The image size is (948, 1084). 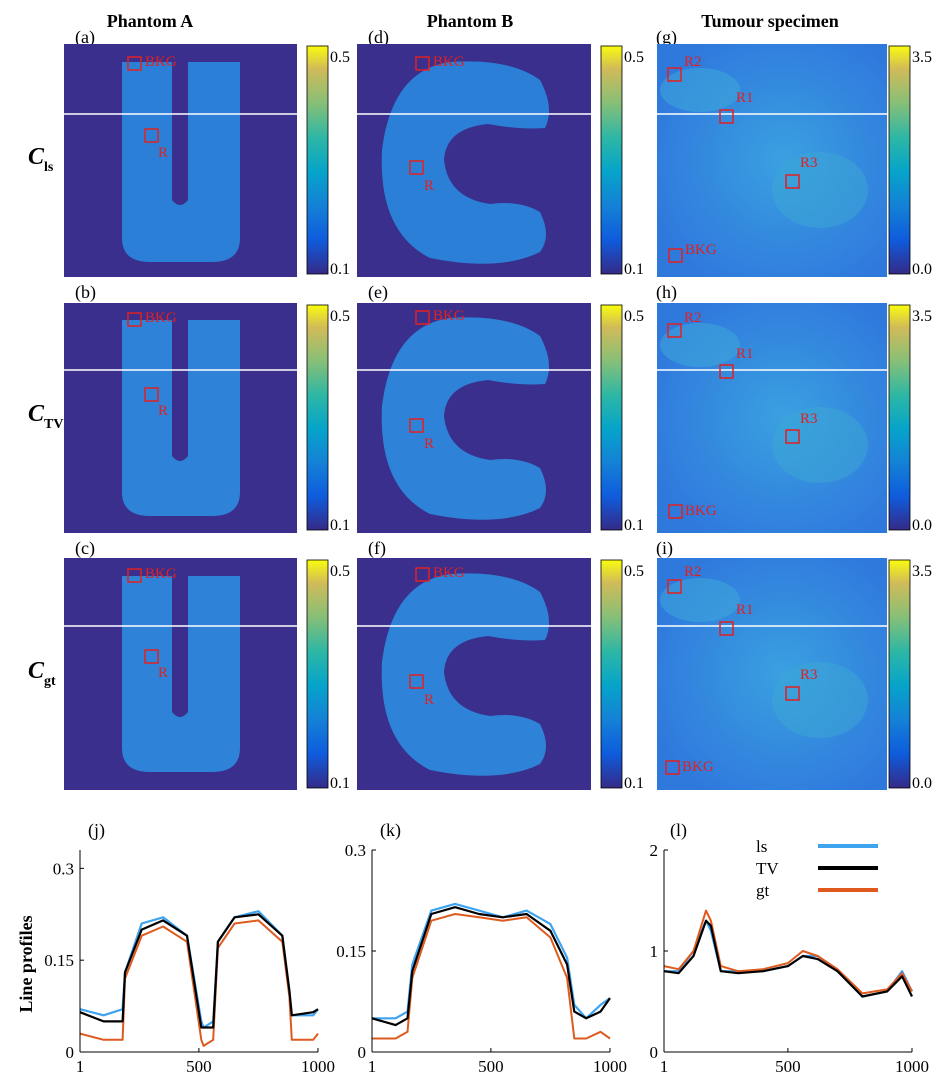 I want to click on panel-g-image: R2 R1 R3 BKG, so click(x=772, y=160).